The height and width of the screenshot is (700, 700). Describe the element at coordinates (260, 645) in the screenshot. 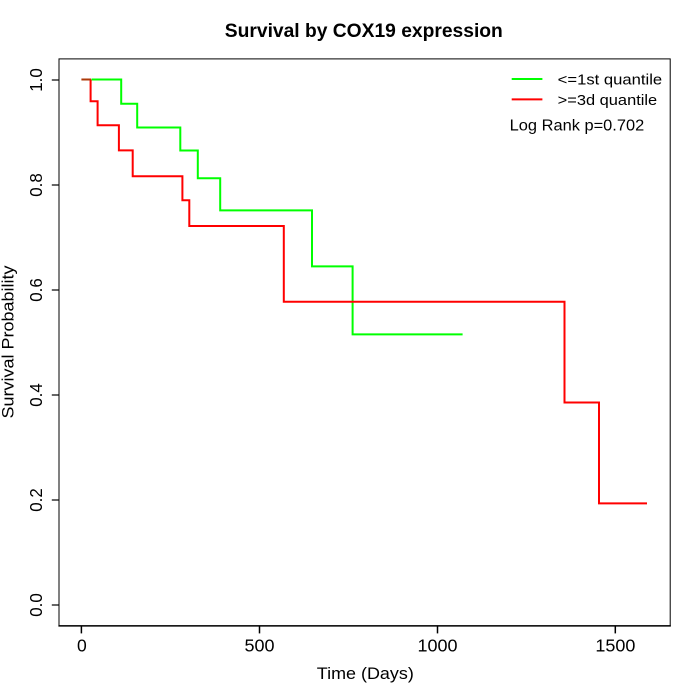

I see `svg-text: 500` at that location.